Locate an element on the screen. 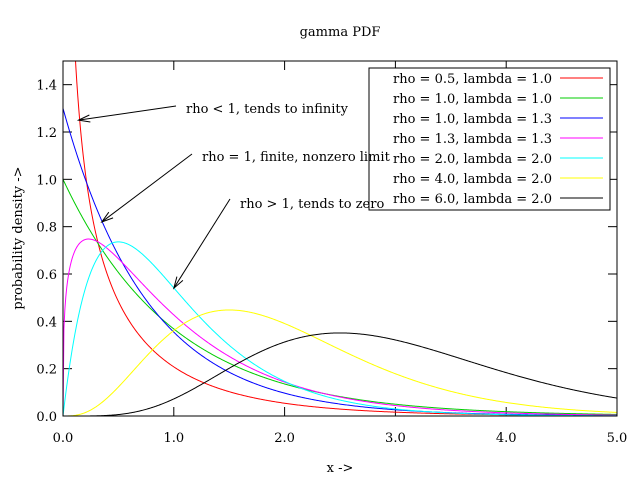 The height and width of the screenshot is (480, 640). x-tick-label: 1.0 is located at coordinates (173, 438).